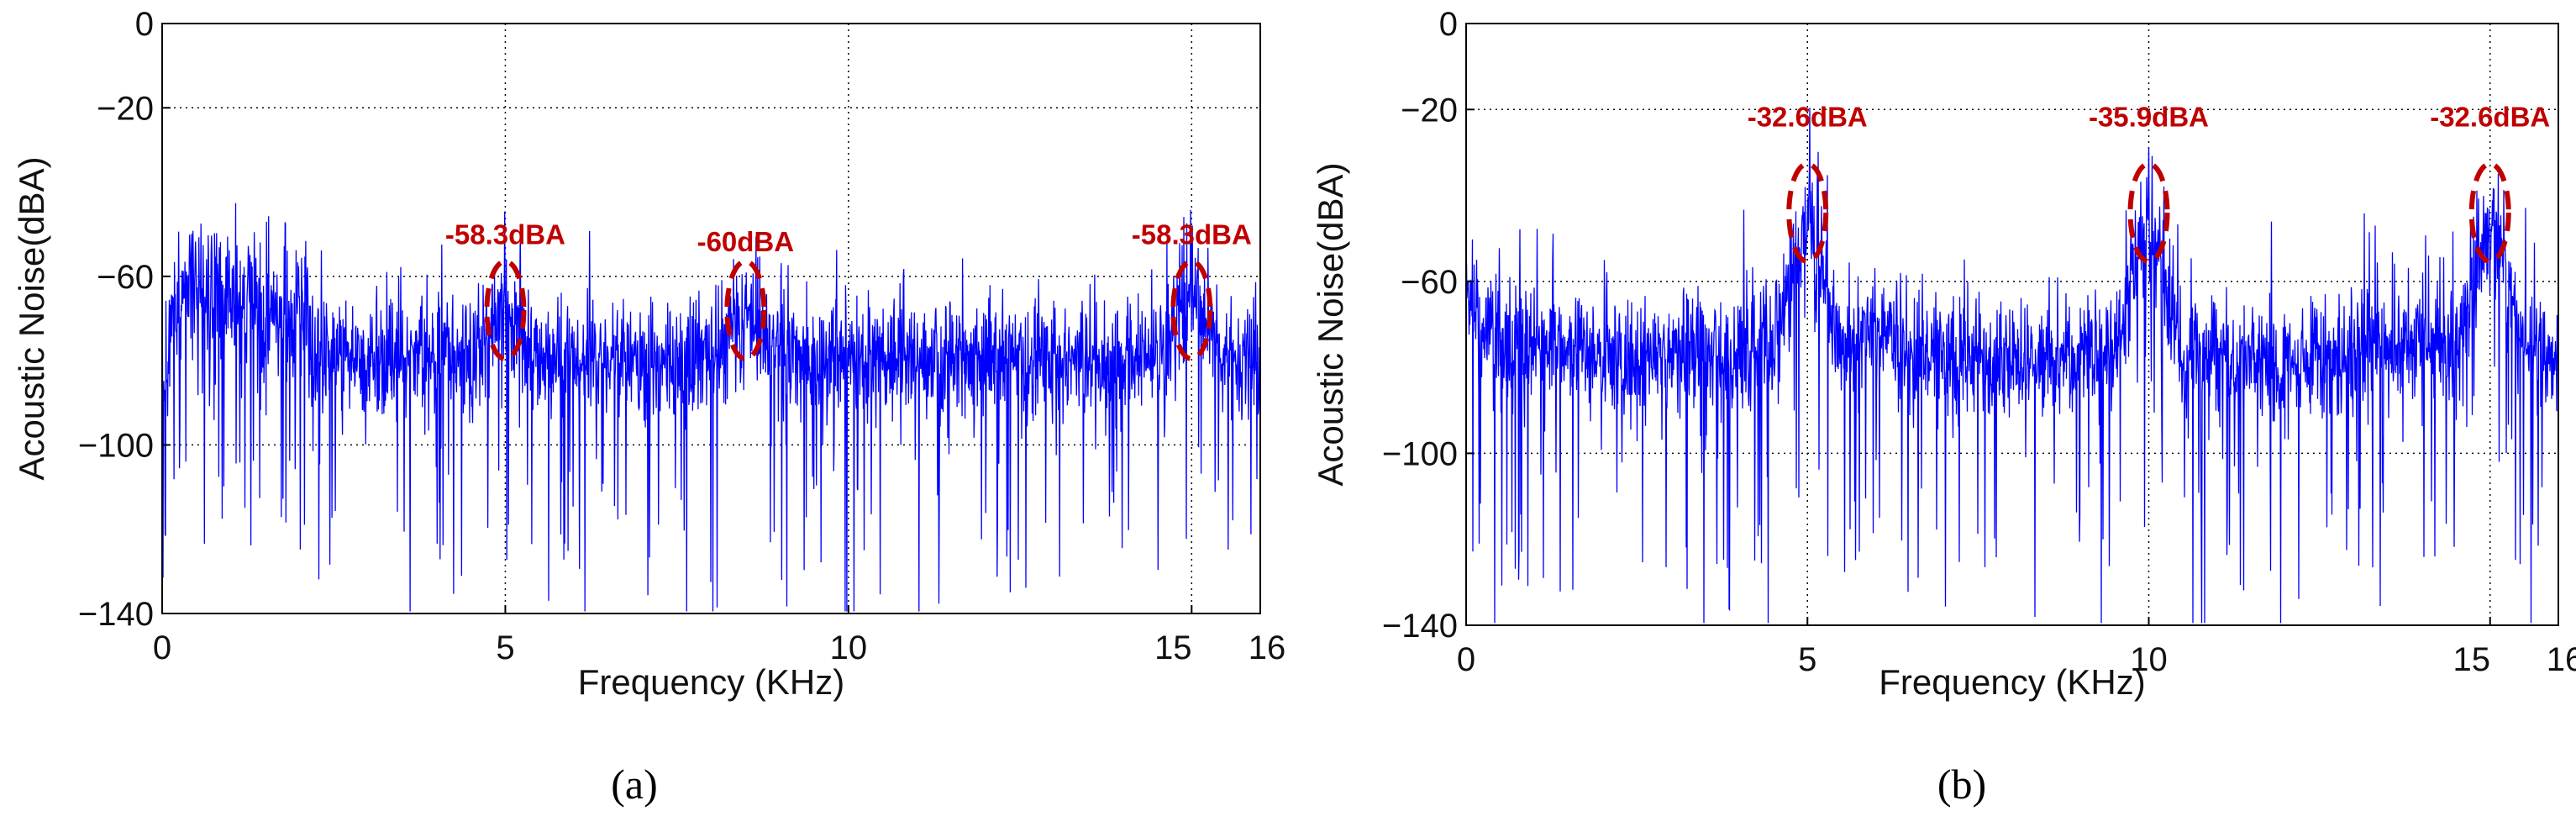 The height and width of the screenshot is (832, 2576). I want to click on panel-label: (a), so click(634, 784).